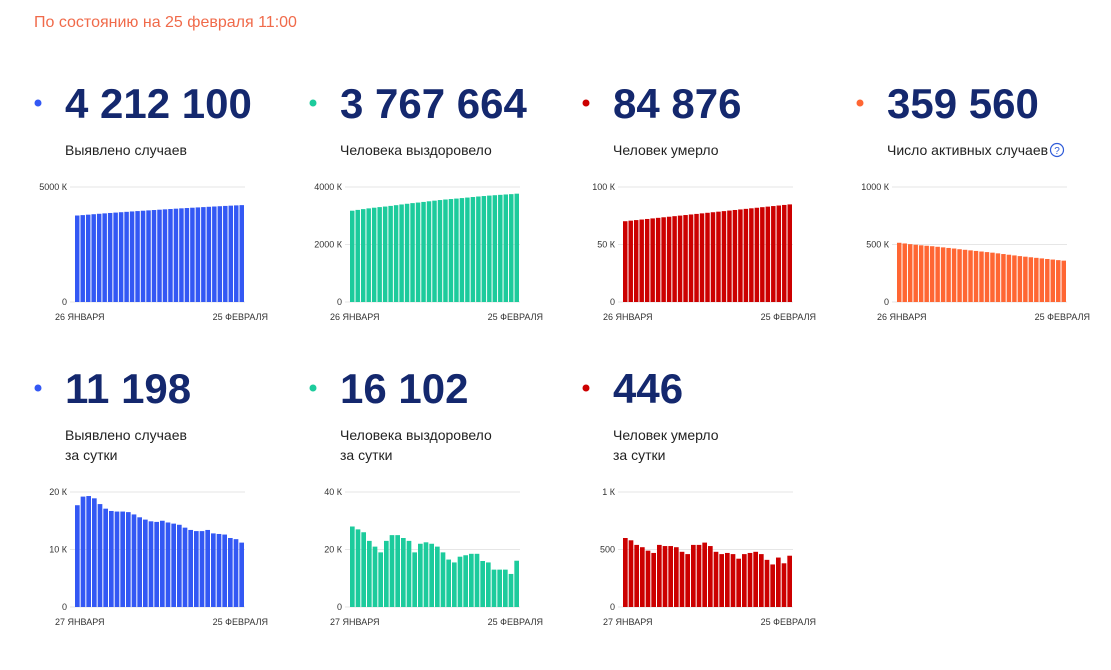  I want to click on header: По состоянию на 25 февраля 11:00, so click(165, 22).